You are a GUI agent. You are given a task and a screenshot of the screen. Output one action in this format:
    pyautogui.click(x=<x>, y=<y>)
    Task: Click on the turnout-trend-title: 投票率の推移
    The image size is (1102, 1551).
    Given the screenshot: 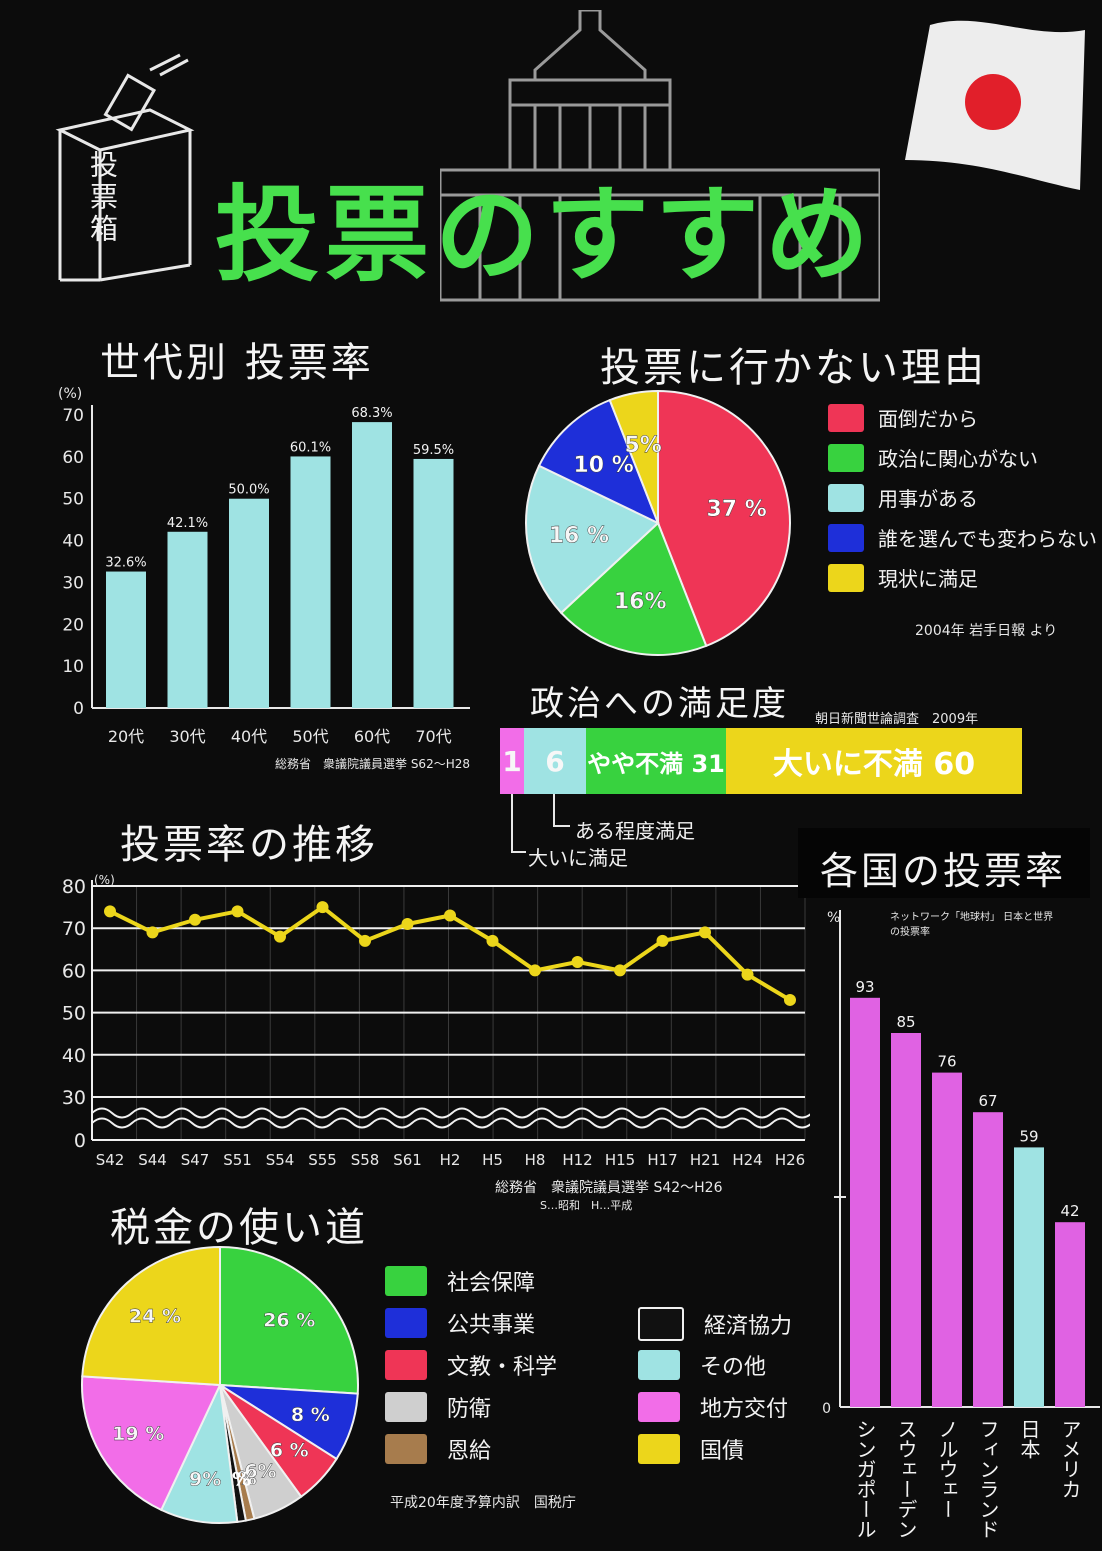 What is the action you would take?
    pyautogui.click(x=249, y=845)
    